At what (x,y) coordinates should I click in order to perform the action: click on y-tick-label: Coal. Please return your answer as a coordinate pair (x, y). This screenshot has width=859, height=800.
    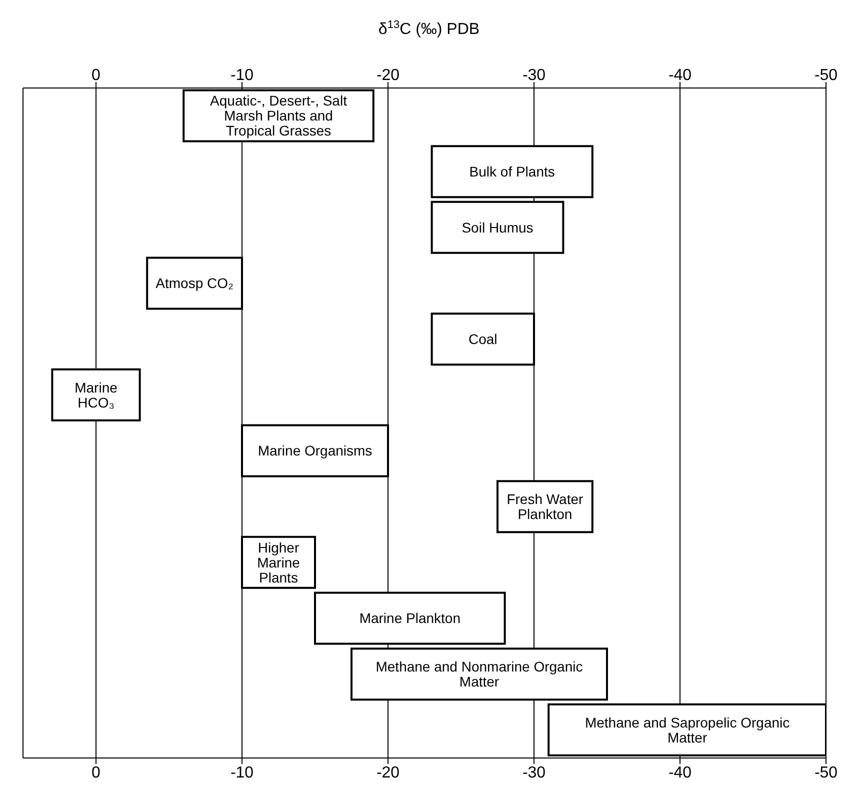
    Looking at the image, I should click on (483, 339).